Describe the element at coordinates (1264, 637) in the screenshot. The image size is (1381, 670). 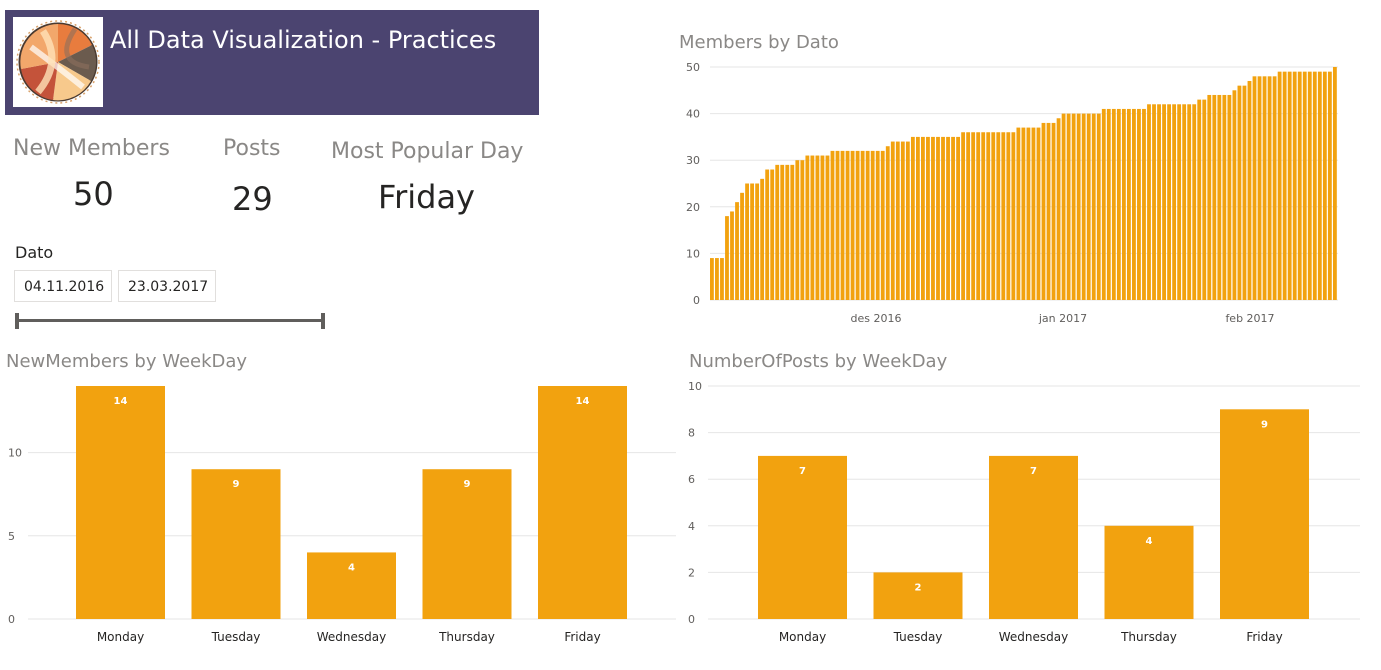
I see `category-label: Friday` at that location.